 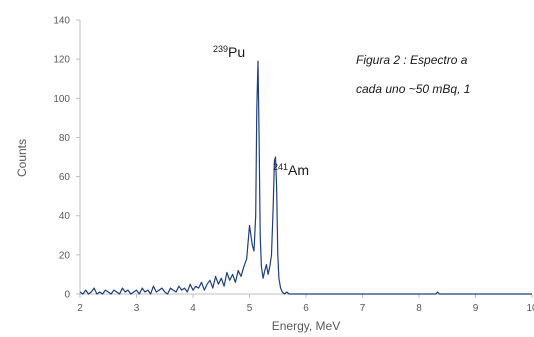 What do you see at coordinates (61, 60) in the screenshot?
I see `y-tick-label: 120` at bounding box center [61, 60].